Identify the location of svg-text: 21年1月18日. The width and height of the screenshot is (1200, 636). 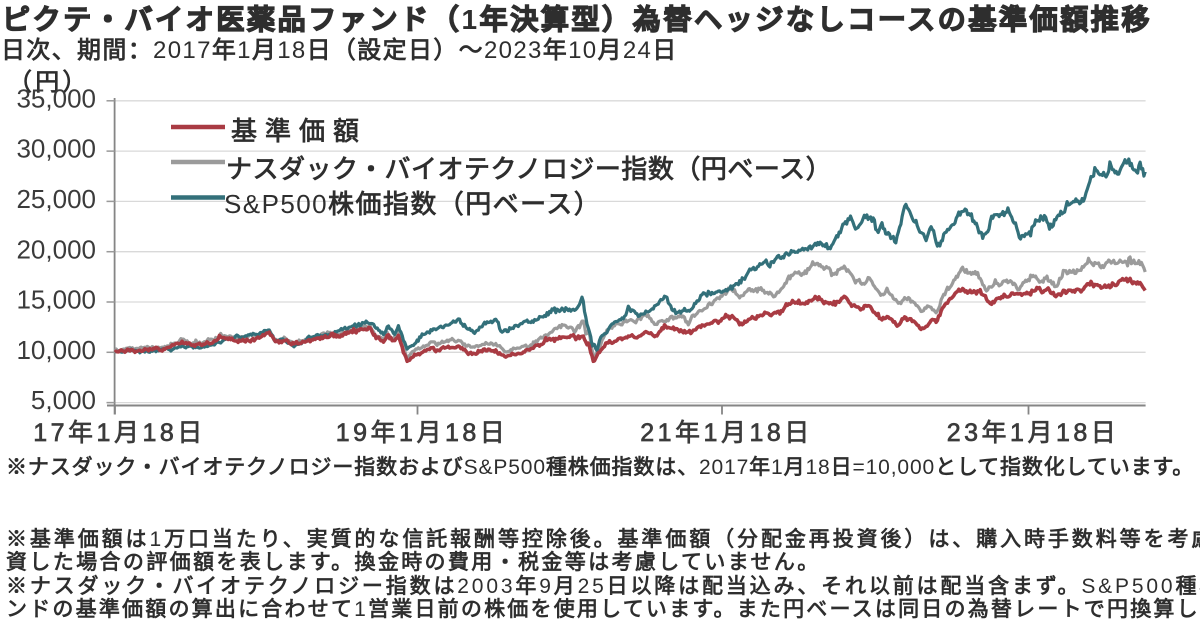
(726, 433).